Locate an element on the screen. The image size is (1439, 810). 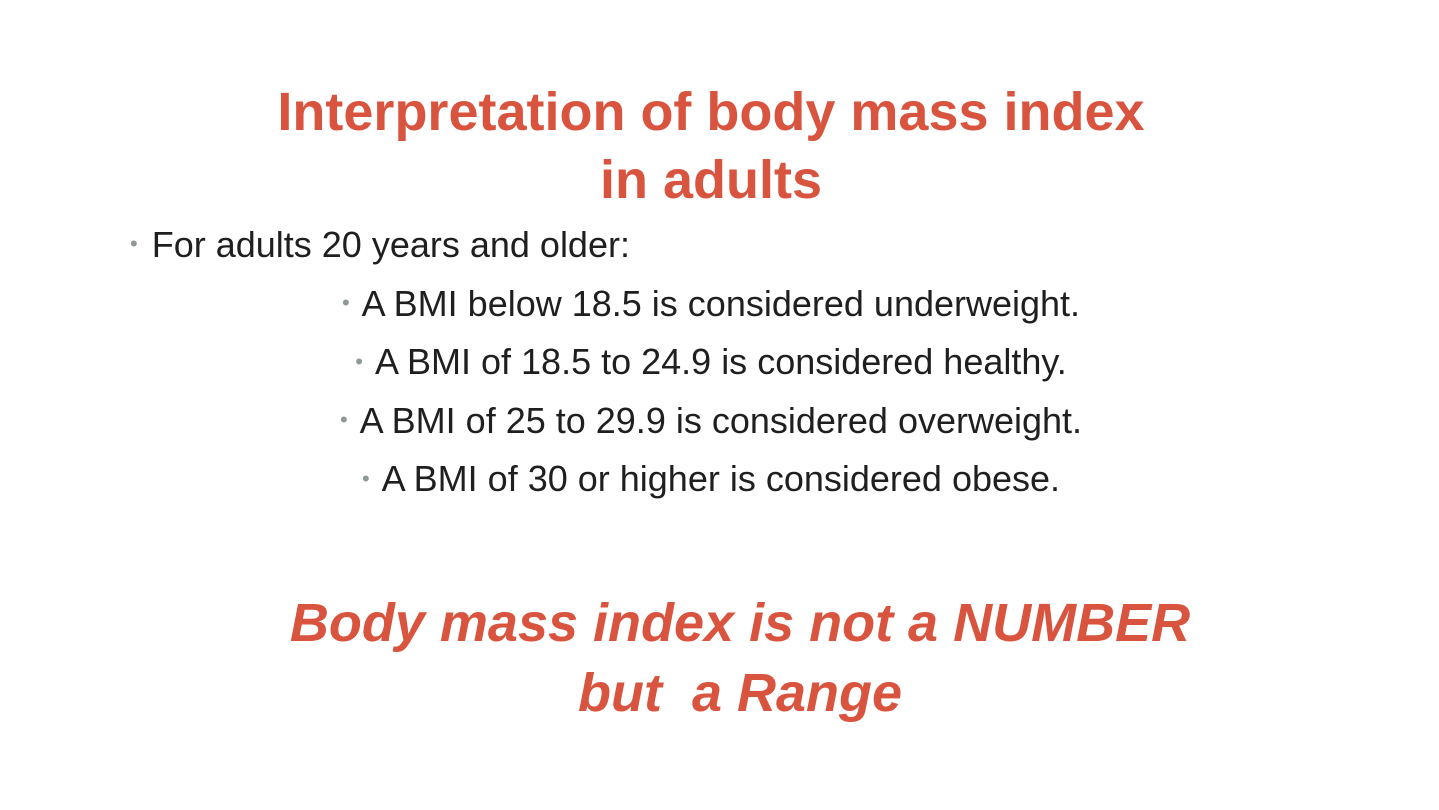
tagline-line-2: but a Range is located at coordinates (740, 693).